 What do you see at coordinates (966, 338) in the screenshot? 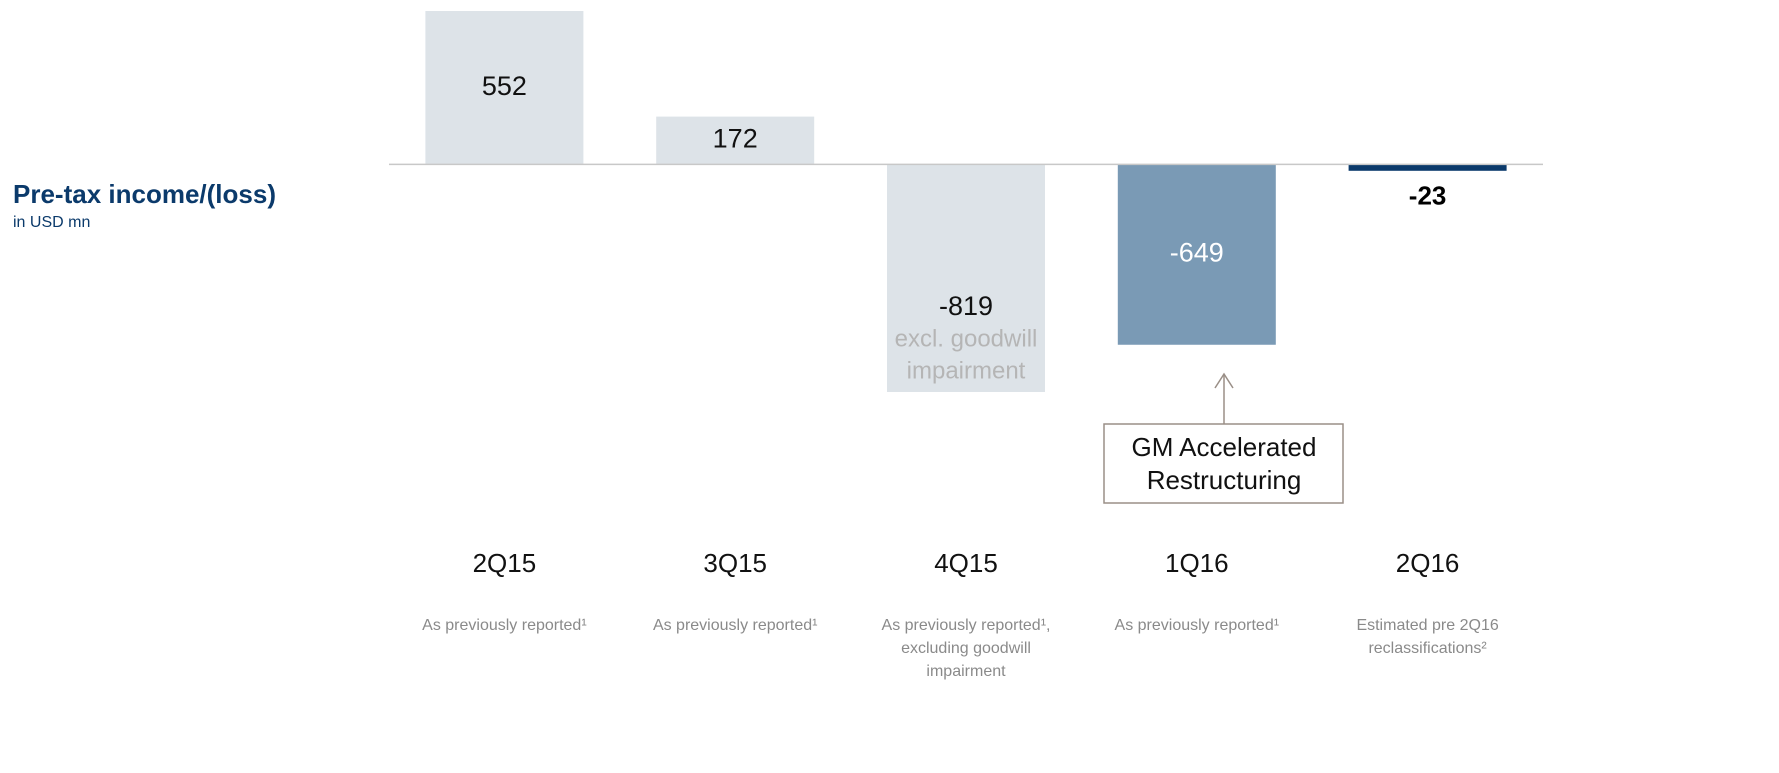
I see `value-sublabel: excl. goodwill` at bounding box center [966, 338].